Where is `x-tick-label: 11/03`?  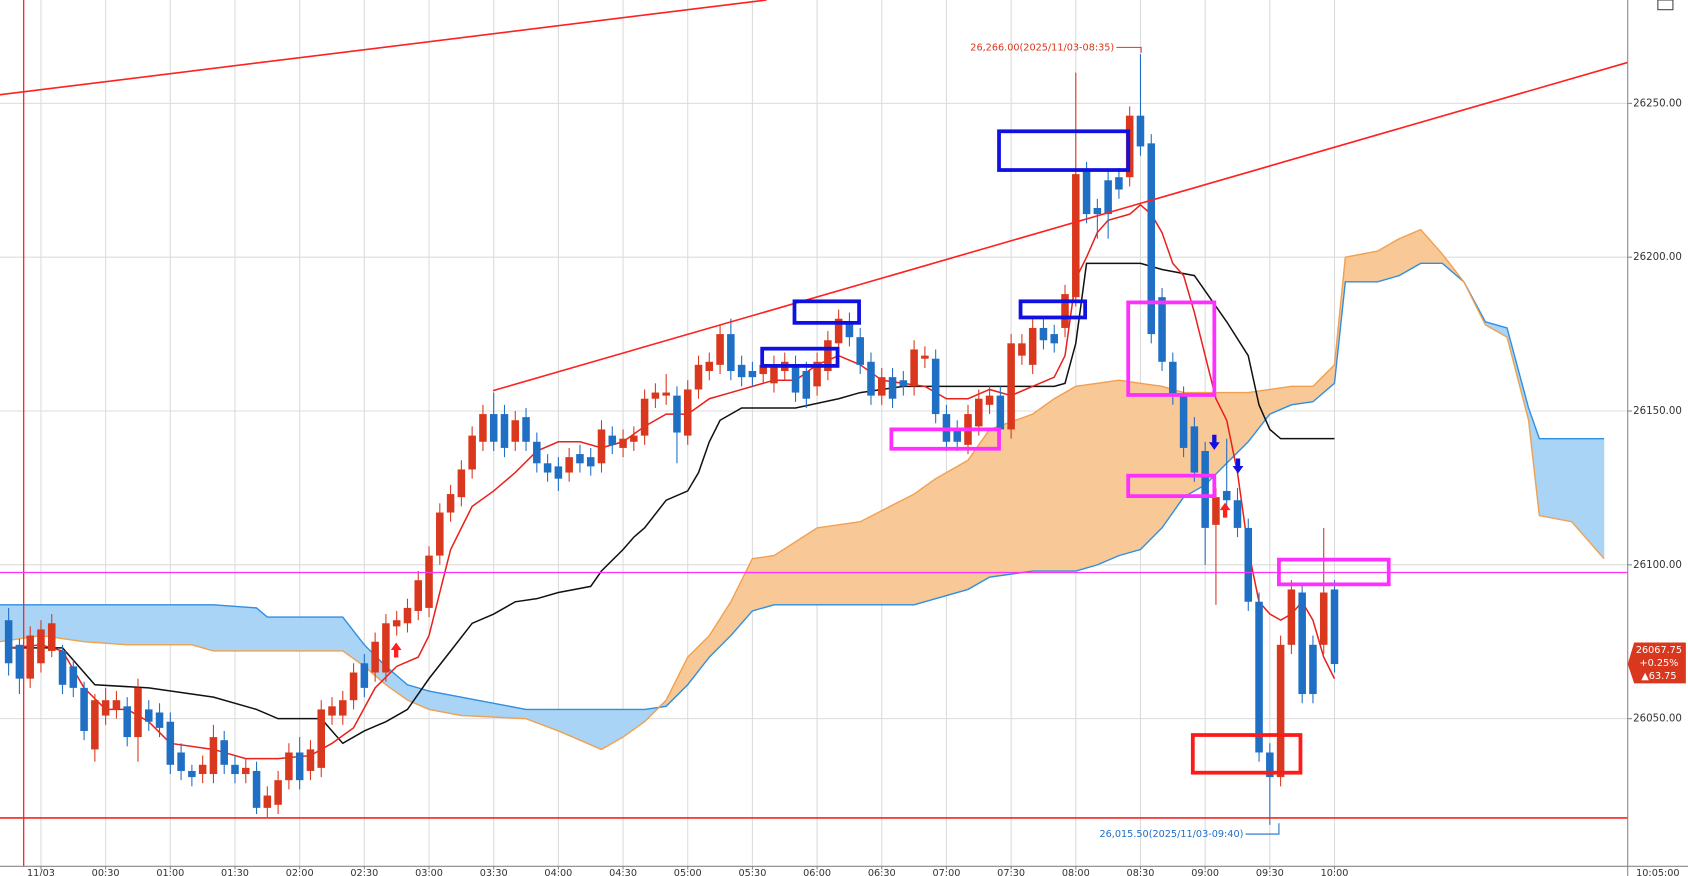
x-tick-label: 11/03 is located at coordinates (41, 872).